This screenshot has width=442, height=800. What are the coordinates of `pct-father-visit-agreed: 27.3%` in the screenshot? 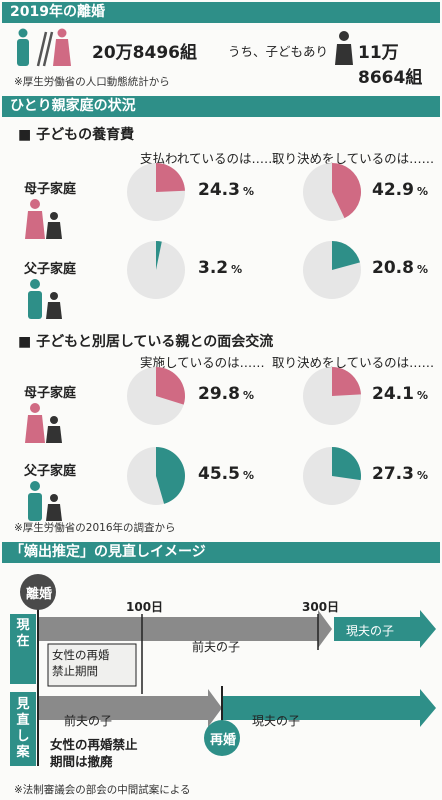 It's located at (400, 474).